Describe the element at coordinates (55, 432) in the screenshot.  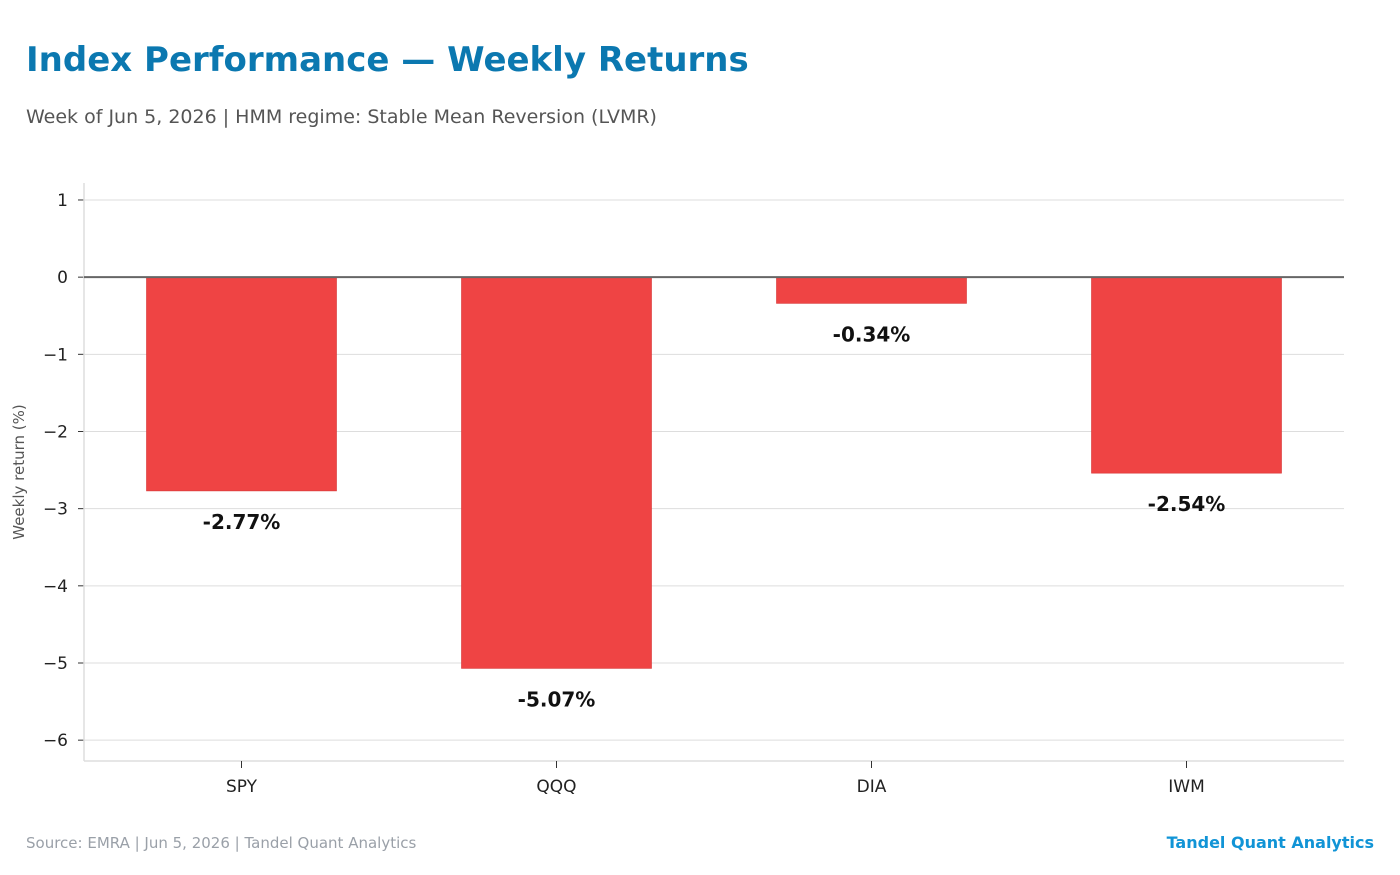
I see `y-tick-label: −2` at that location.